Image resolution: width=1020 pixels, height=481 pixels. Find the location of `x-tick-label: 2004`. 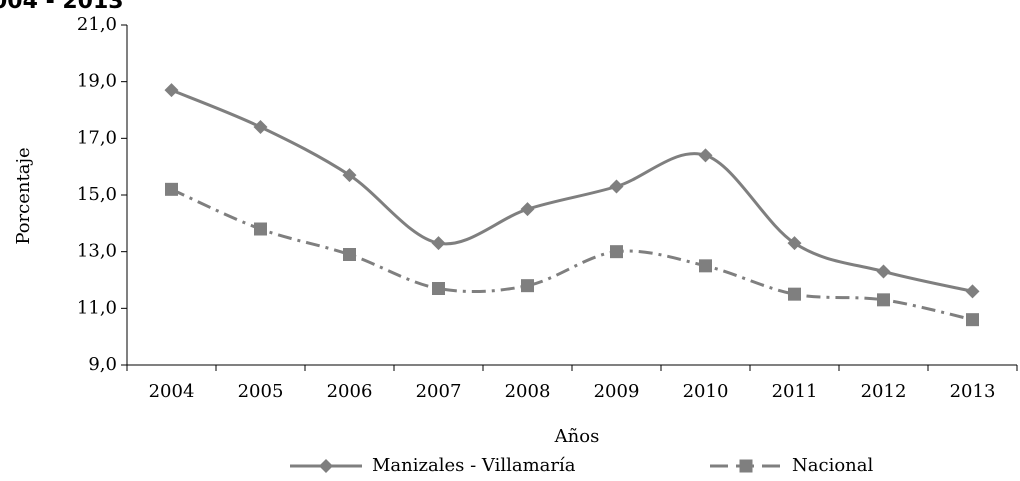

x-tick-label: 2004 is located at coordinates (172, 391).